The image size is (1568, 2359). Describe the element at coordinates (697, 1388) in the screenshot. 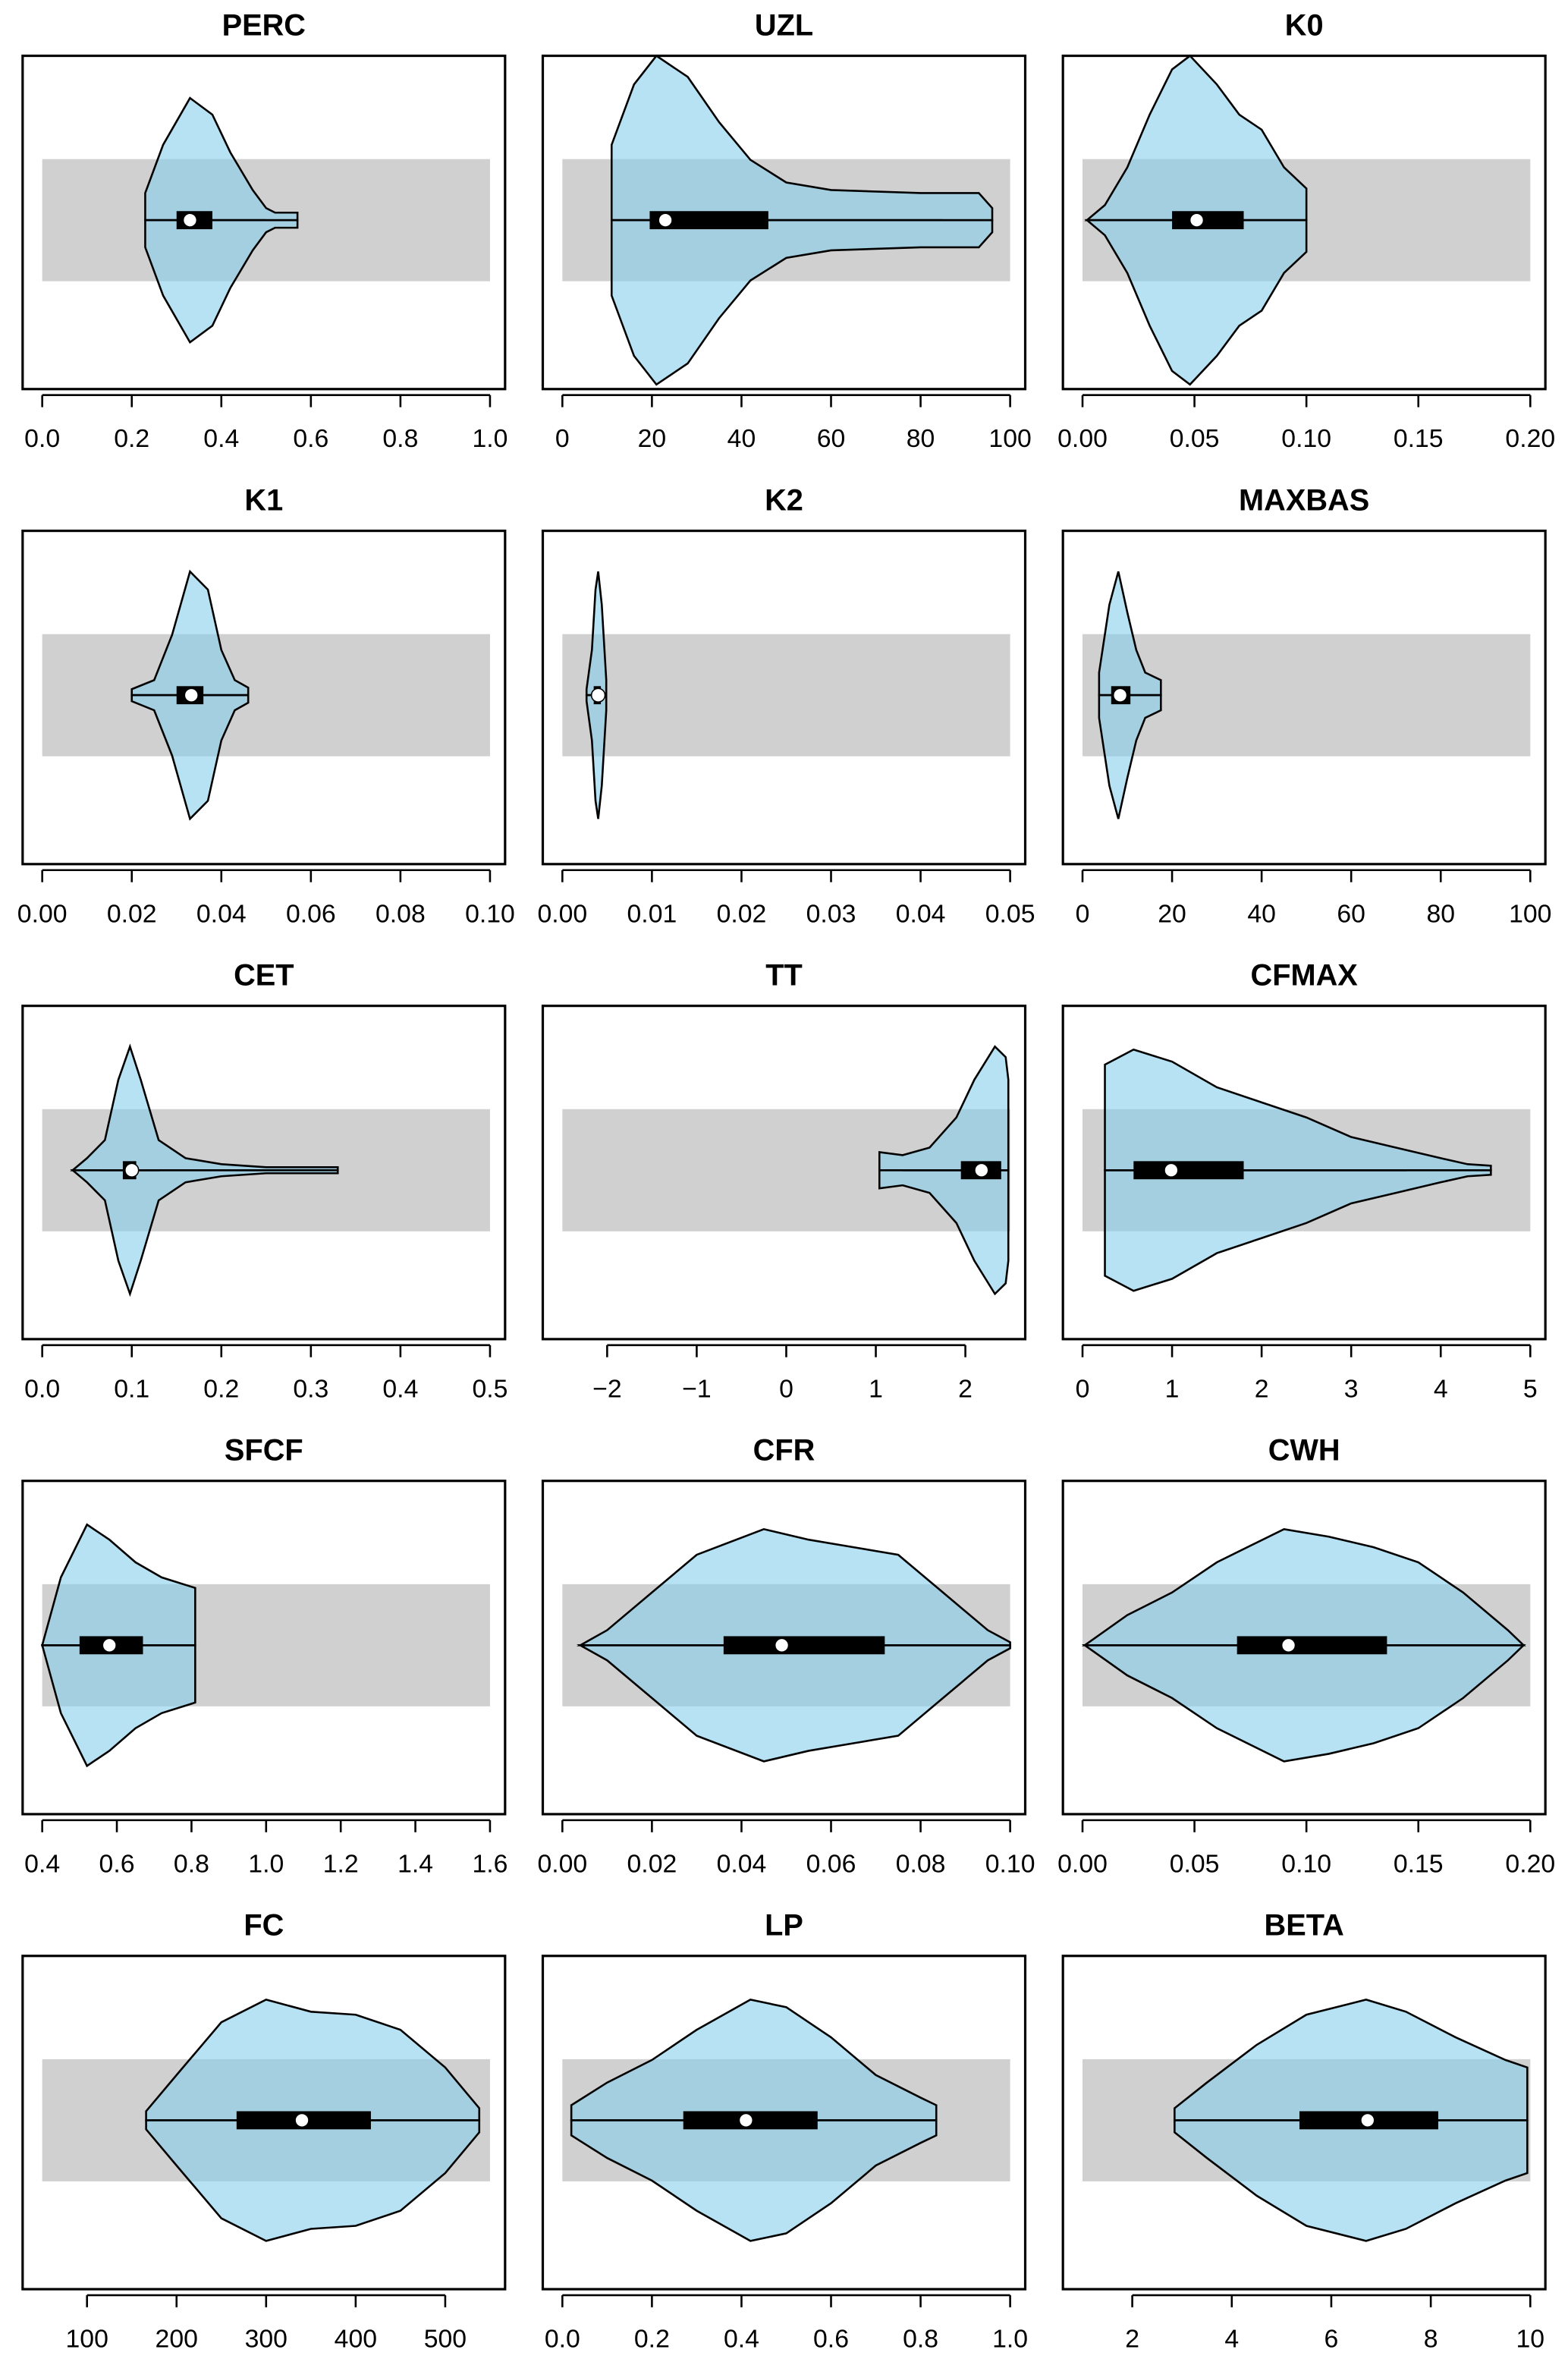

I see `x-tick-label: −1` at that location.